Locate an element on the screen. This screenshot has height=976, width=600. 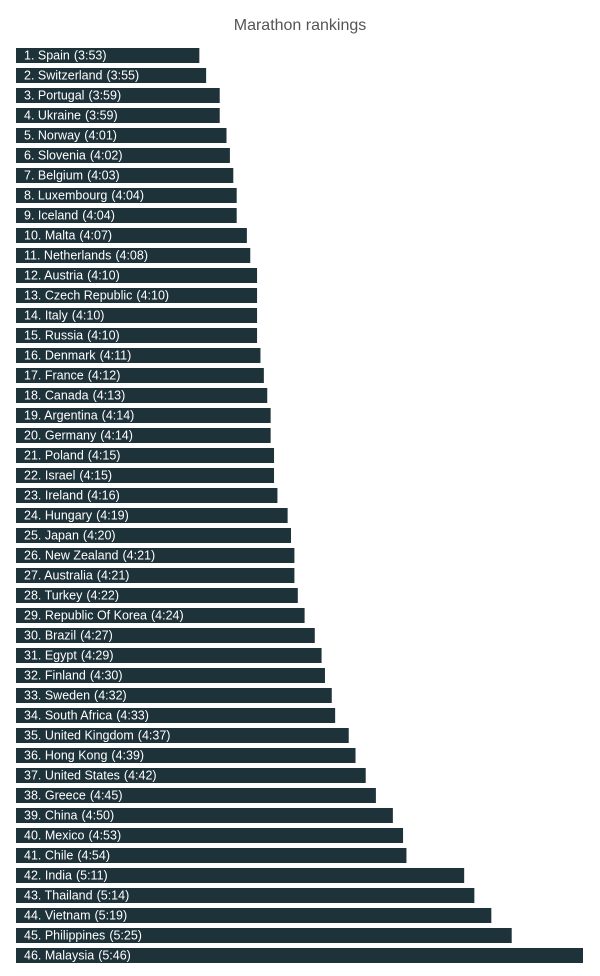
bar-label: 6. Slovenia (4:02) is located at coordinates (73, 156).